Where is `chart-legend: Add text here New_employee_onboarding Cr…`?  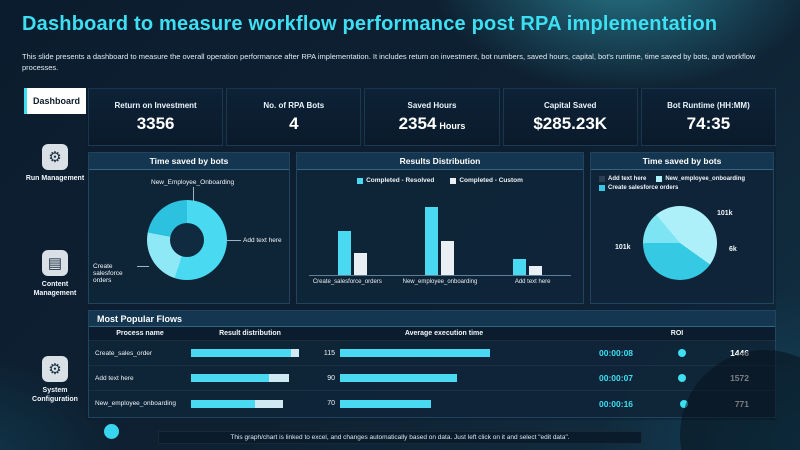 chart-legend: Add text here New_employee_onboarding Cr… is located at coordinates (684, 183).